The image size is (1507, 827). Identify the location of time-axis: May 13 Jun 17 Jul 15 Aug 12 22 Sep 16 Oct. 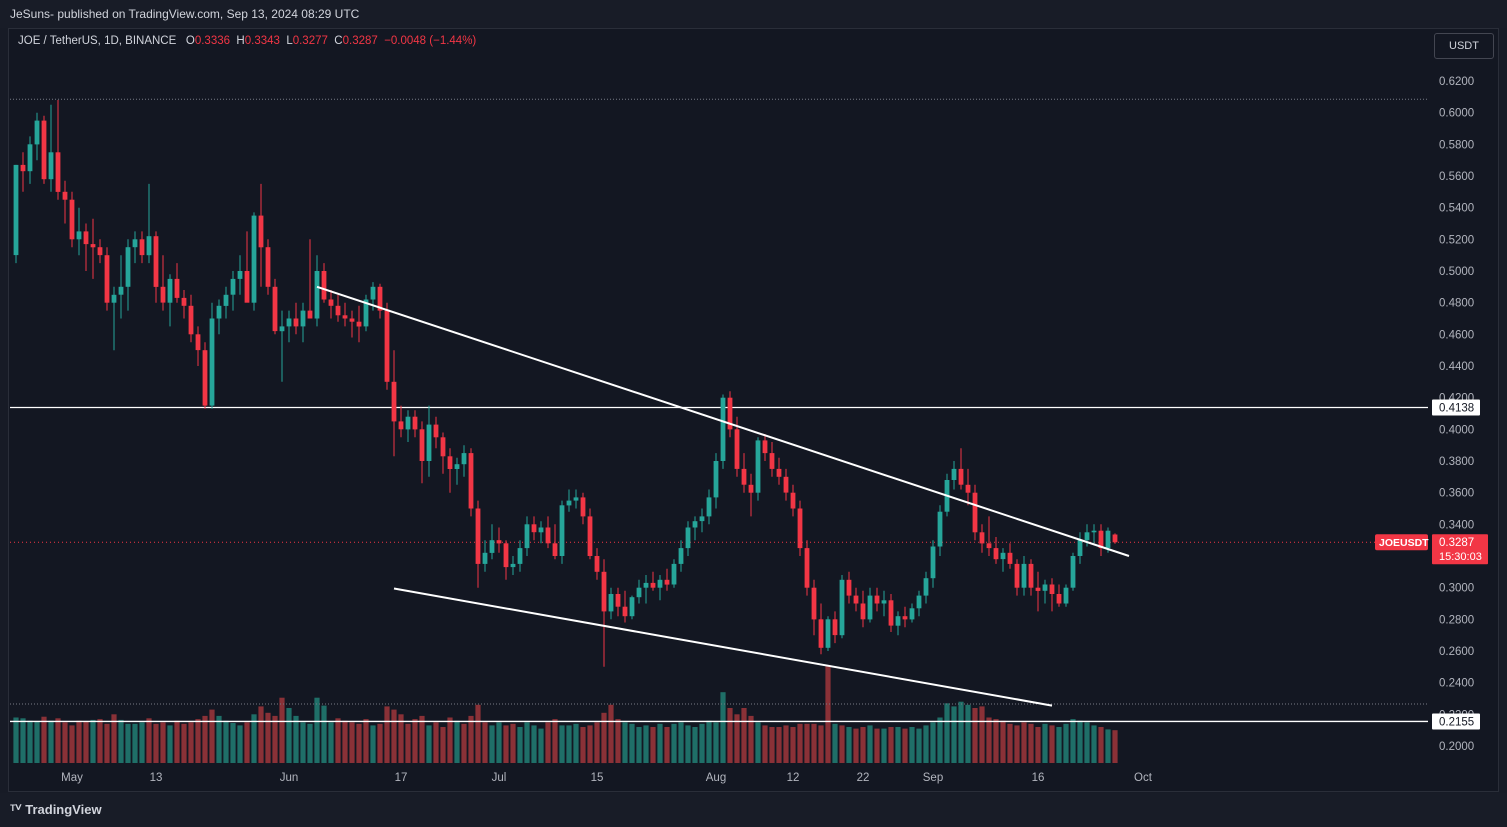
(607, 778).